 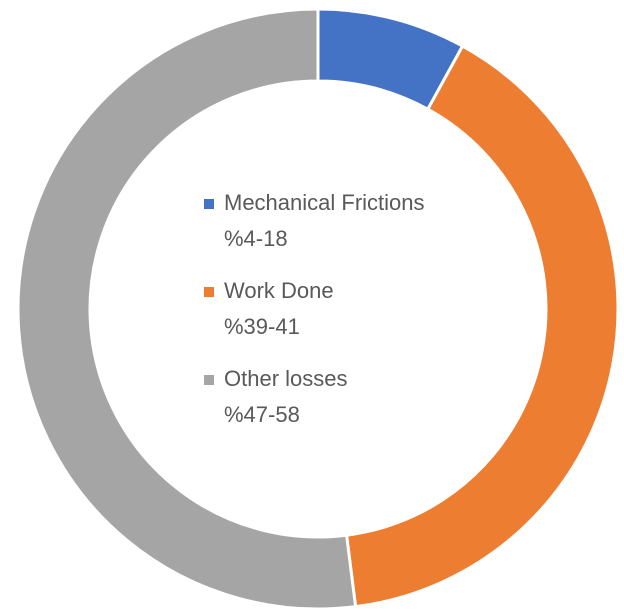 What do you see at coordinates (279, 290) in the screenshot?
I see `legend-label: Work Done` at bounding box center [279, 290].